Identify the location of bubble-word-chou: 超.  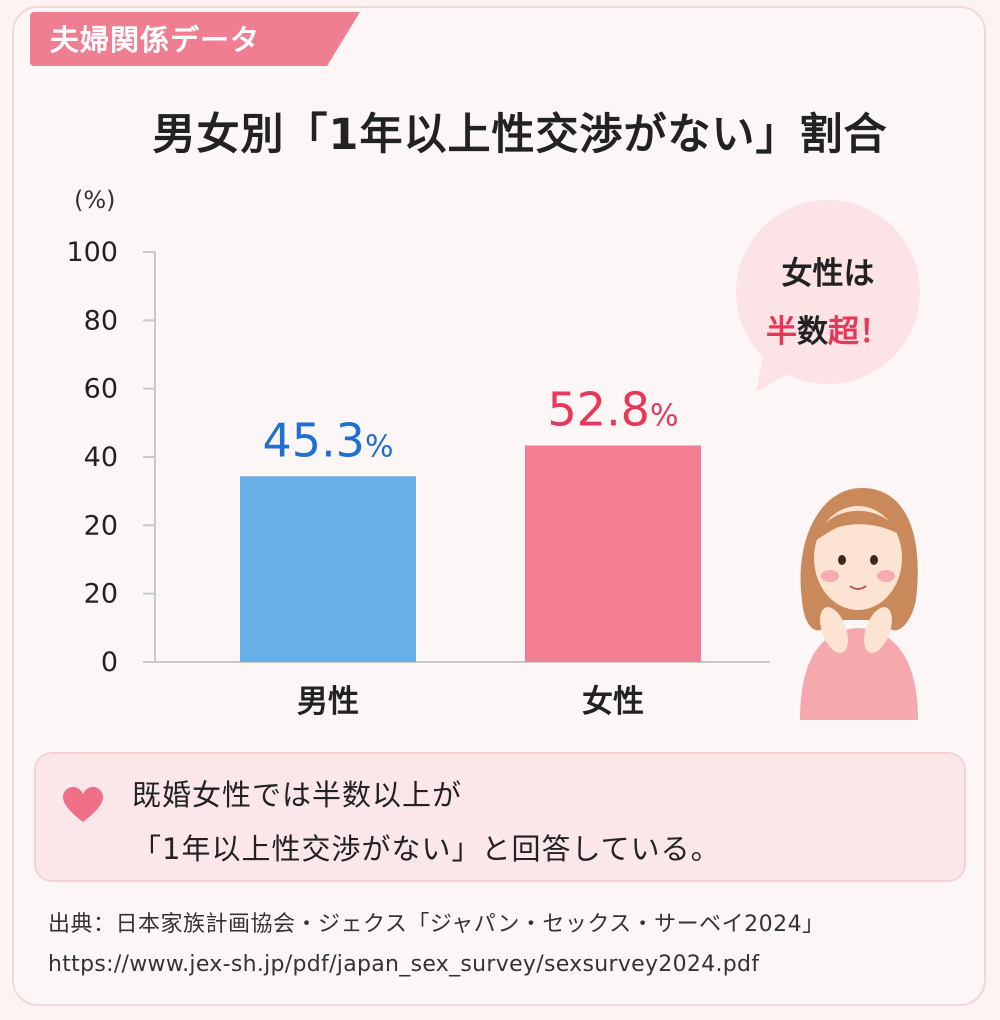
(843, 332).